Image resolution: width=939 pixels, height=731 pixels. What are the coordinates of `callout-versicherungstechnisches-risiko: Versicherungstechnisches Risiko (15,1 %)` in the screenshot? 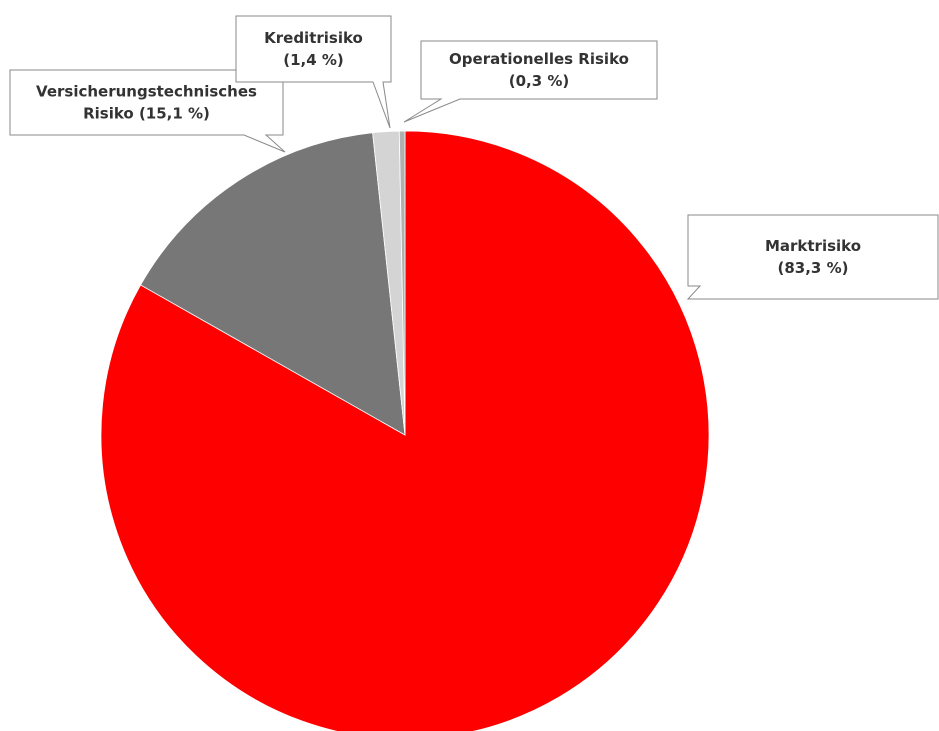 It's located at (147, 111).